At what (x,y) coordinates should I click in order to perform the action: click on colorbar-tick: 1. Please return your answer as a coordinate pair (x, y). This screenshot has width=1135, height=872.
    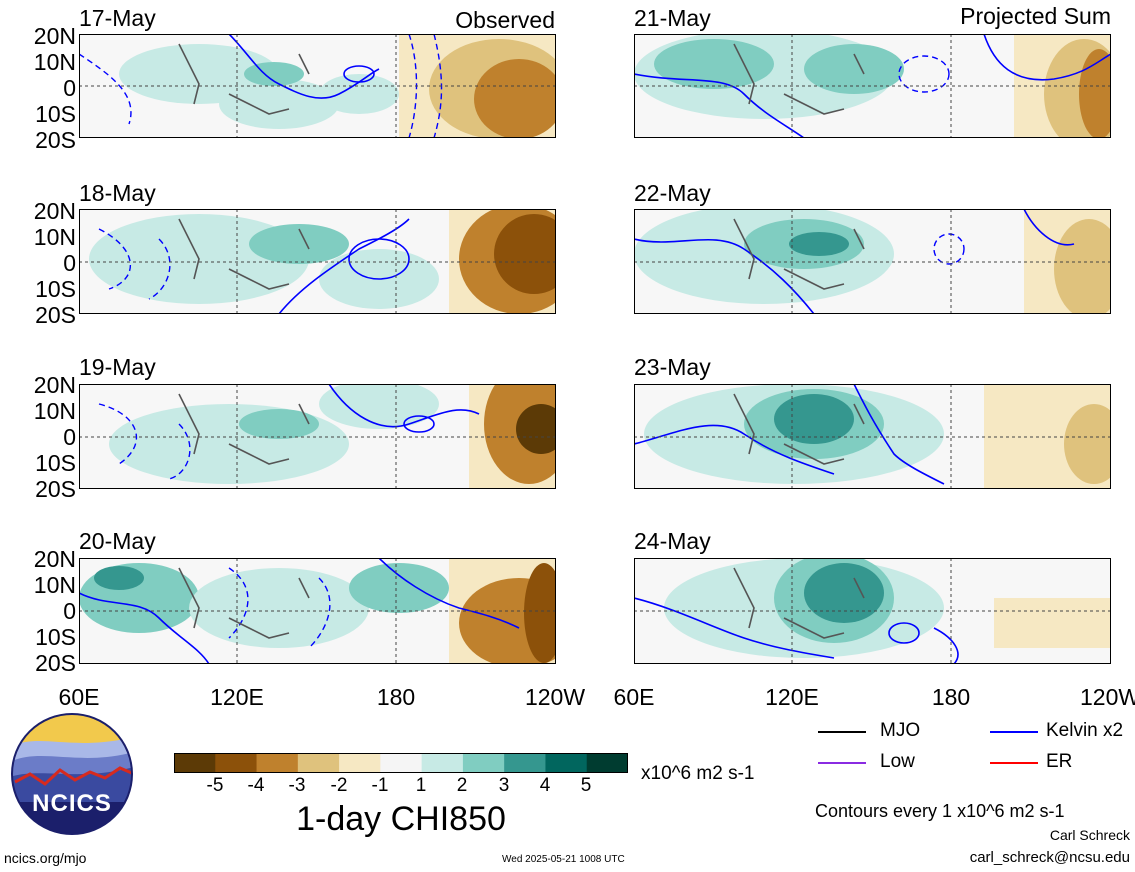
    Looking at the image, I should click on (421, 785).